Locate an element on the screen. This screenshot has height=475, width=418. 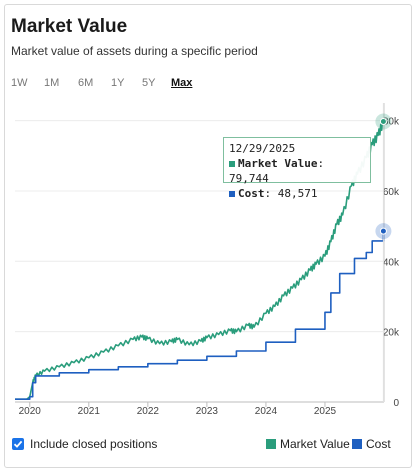
x-tick-label: 2021 is located at coordinates (89, 411).